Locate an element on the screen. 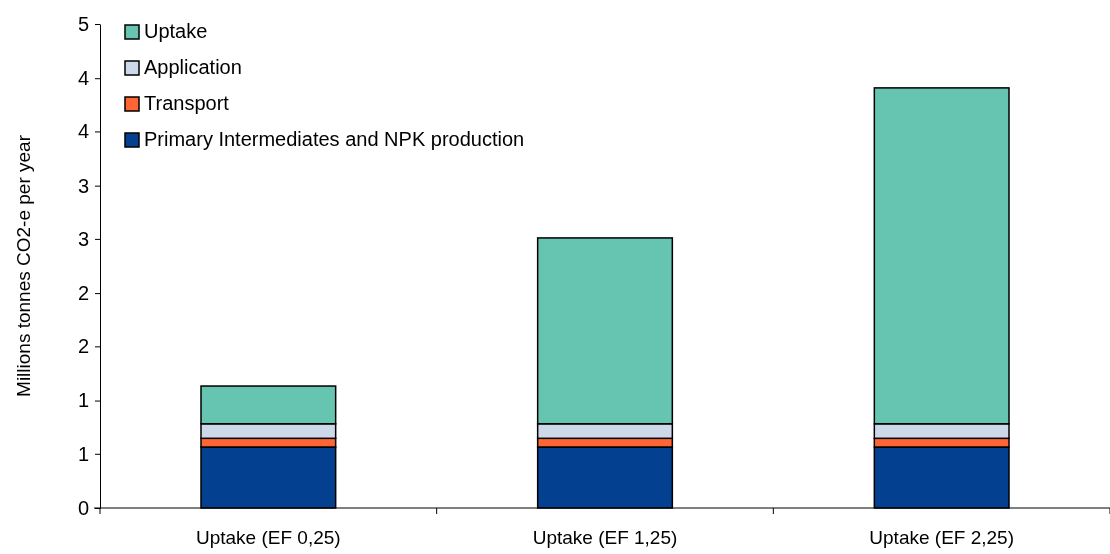  x-tick-label: Uptake (EF 2,25) is located at coordinates (941, 537).